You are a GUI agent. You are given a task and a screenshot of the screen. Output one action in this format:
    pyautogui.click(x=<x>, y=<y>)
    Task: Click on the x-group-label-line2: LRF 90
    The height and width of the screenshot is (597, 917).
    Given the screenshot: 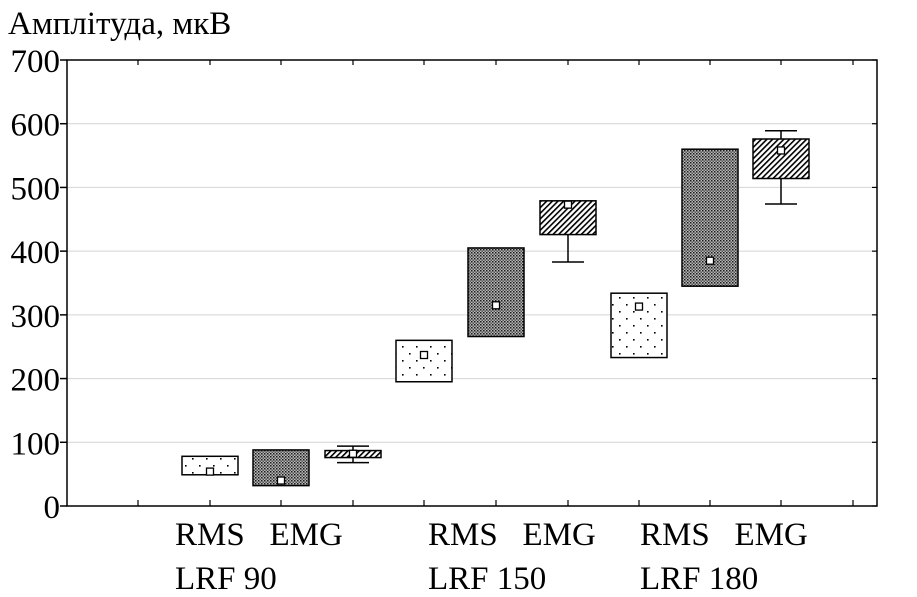 What is the action you would take?
    pyautogui.click(x=226, y=579)
    